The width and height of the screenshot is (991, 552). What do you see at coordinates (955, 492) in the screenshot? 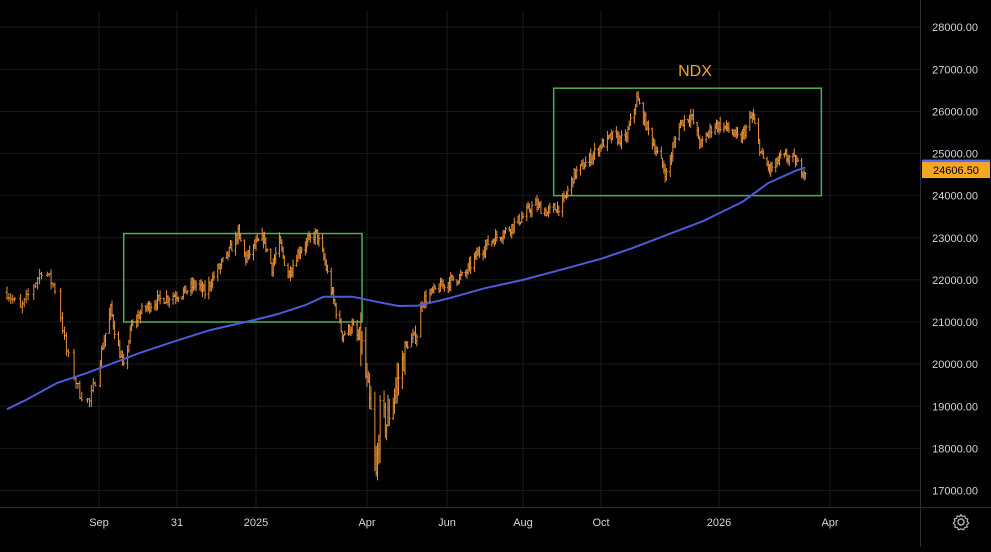
I see `y-tick-label: 17000.00` at bounding box center [955, 492].